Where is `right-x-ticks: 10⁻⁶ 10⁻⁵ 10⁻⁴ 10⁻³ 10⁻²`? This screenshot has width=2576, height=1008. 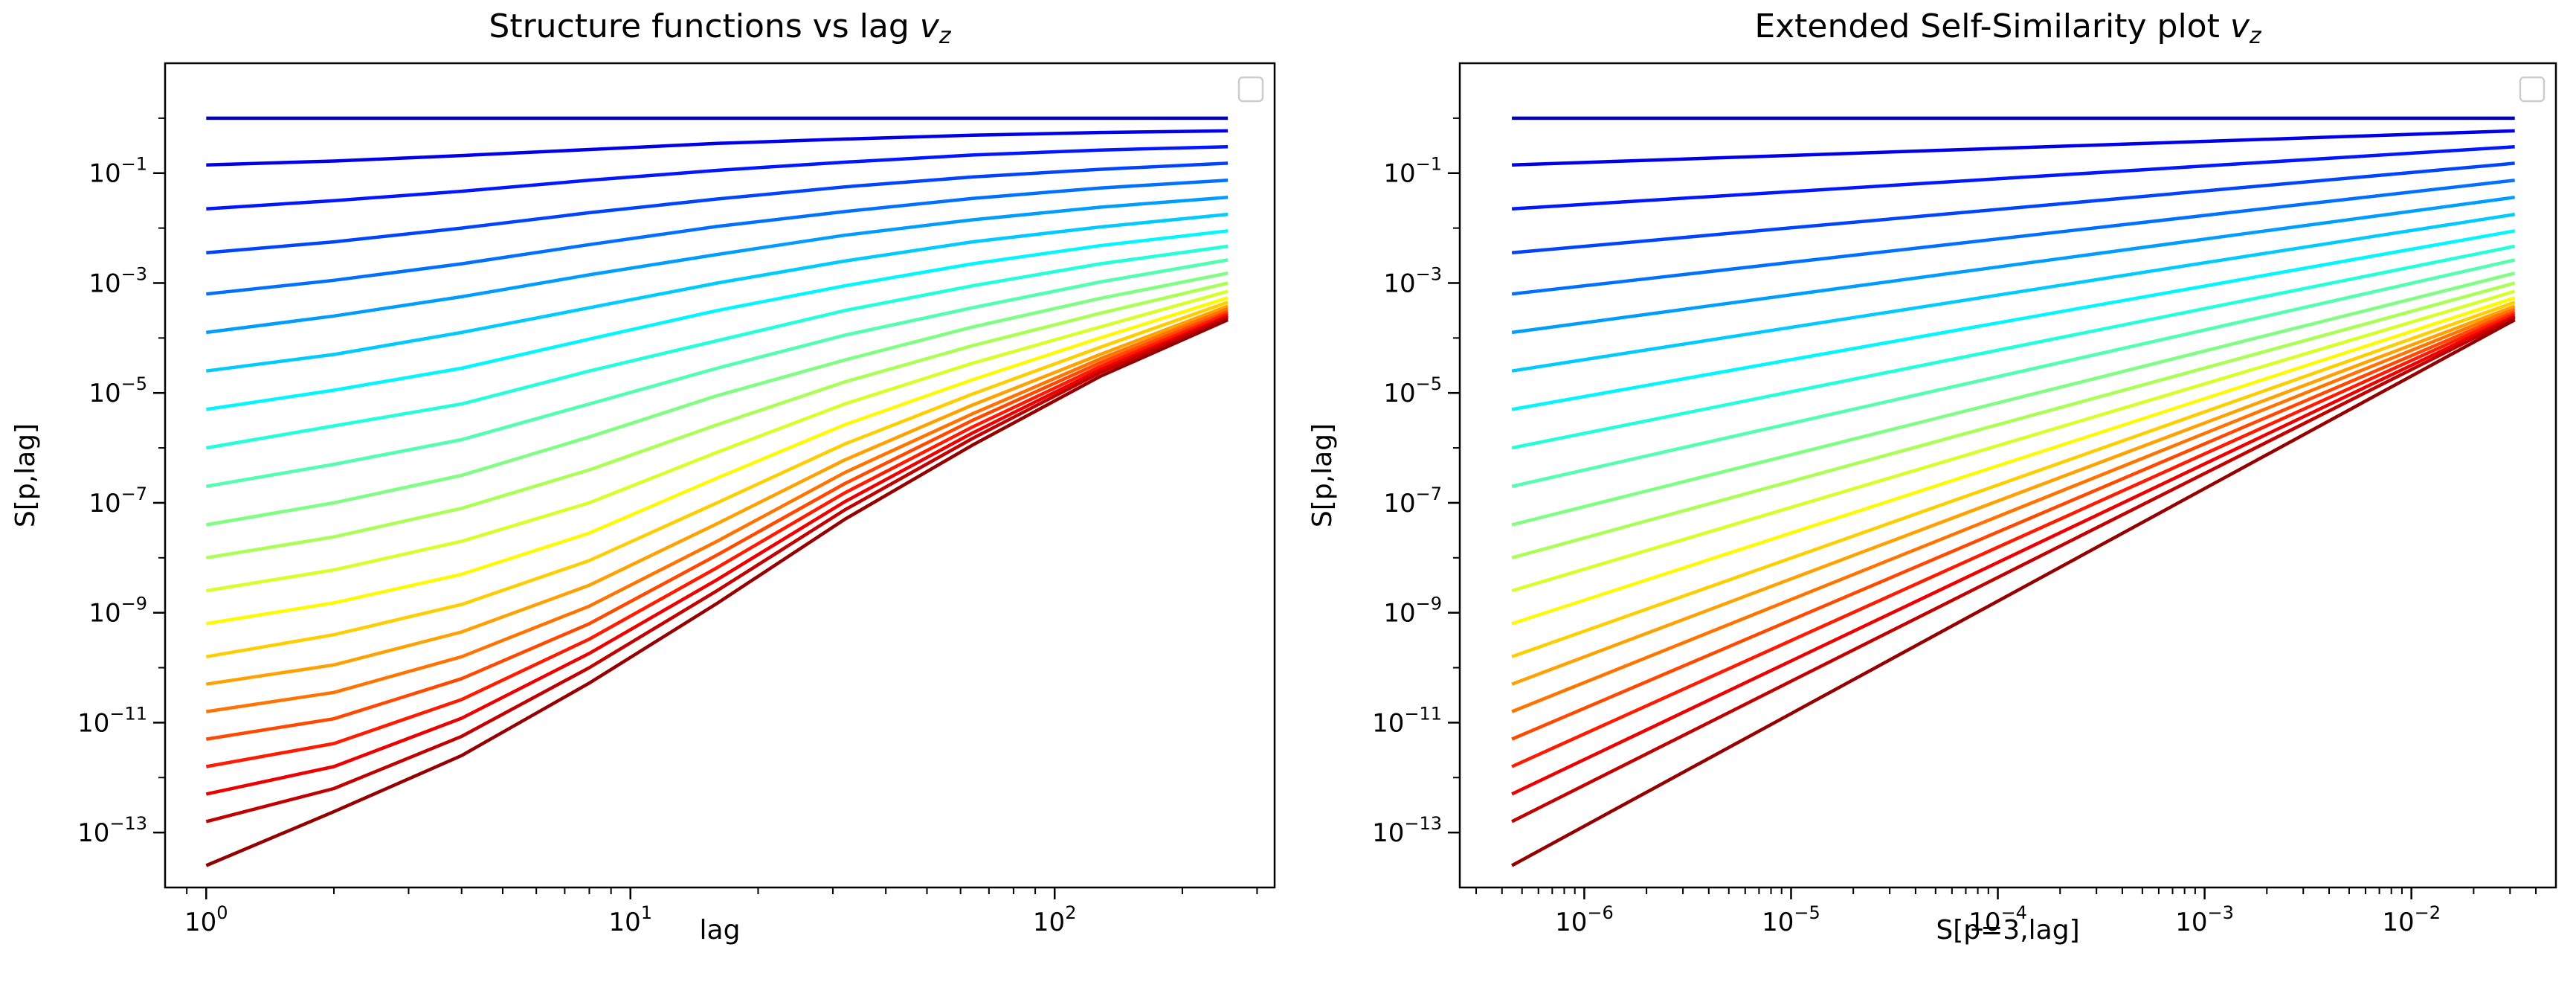 right-x-ticks: 10⁻⁶ 10⁻⁵ 10⁻⁴ 10⁻³ 10⁻² is located at coordinates (2006, 912).